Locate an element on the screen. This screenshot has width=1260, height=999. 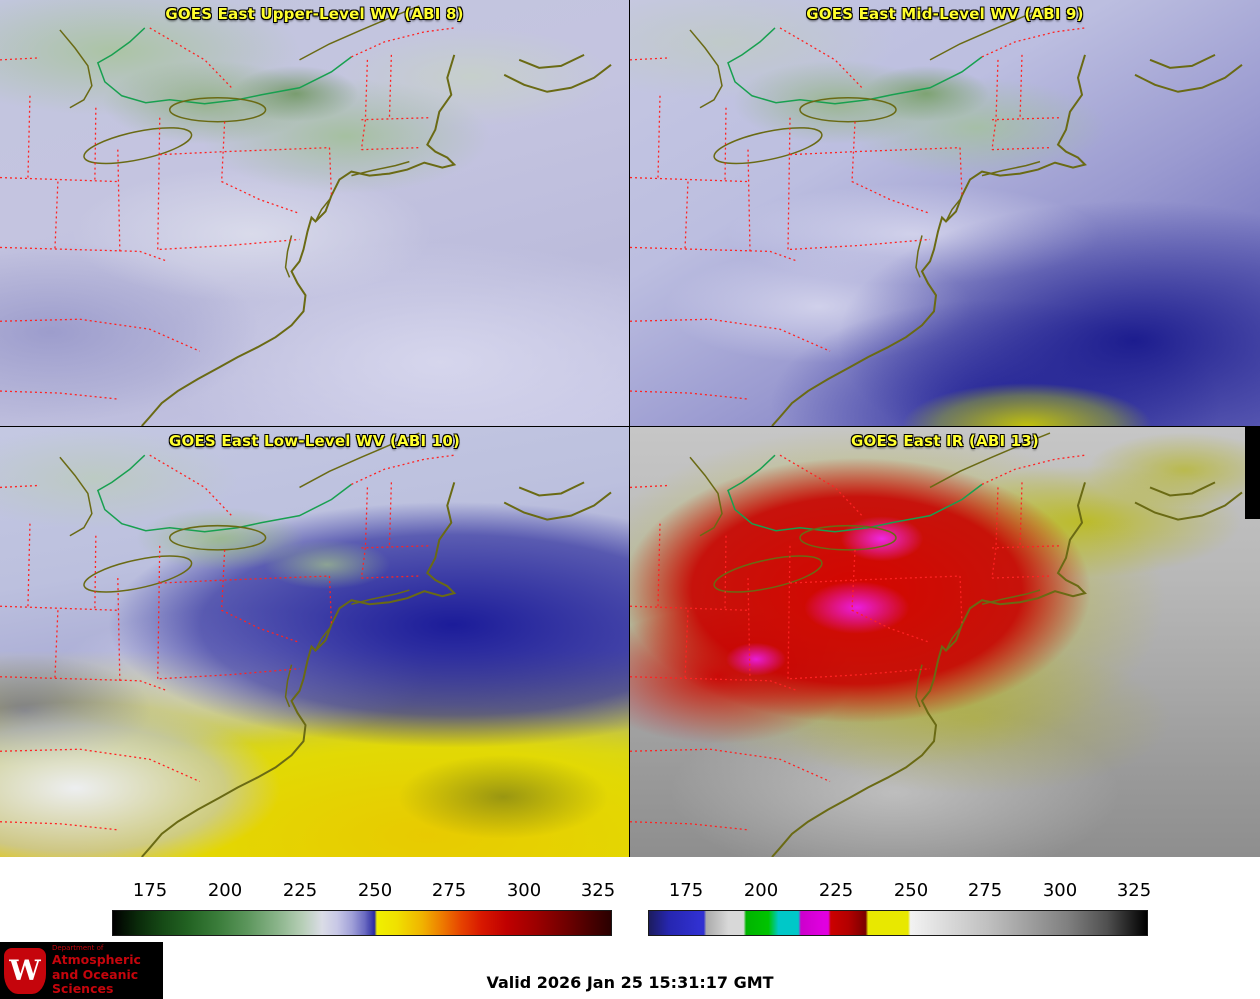
uw-crest-icon: W is located at coordinates (25, 970).